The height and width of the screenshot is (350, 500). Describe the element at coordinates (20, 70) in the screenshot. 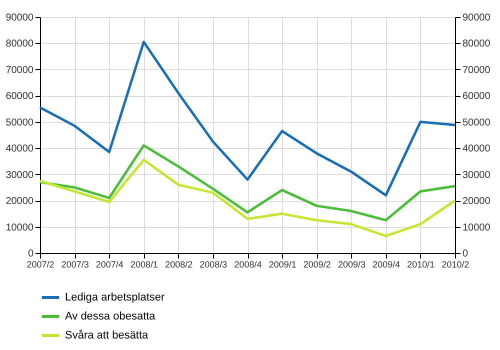

I see `y-tick-label: 70000` at that location.